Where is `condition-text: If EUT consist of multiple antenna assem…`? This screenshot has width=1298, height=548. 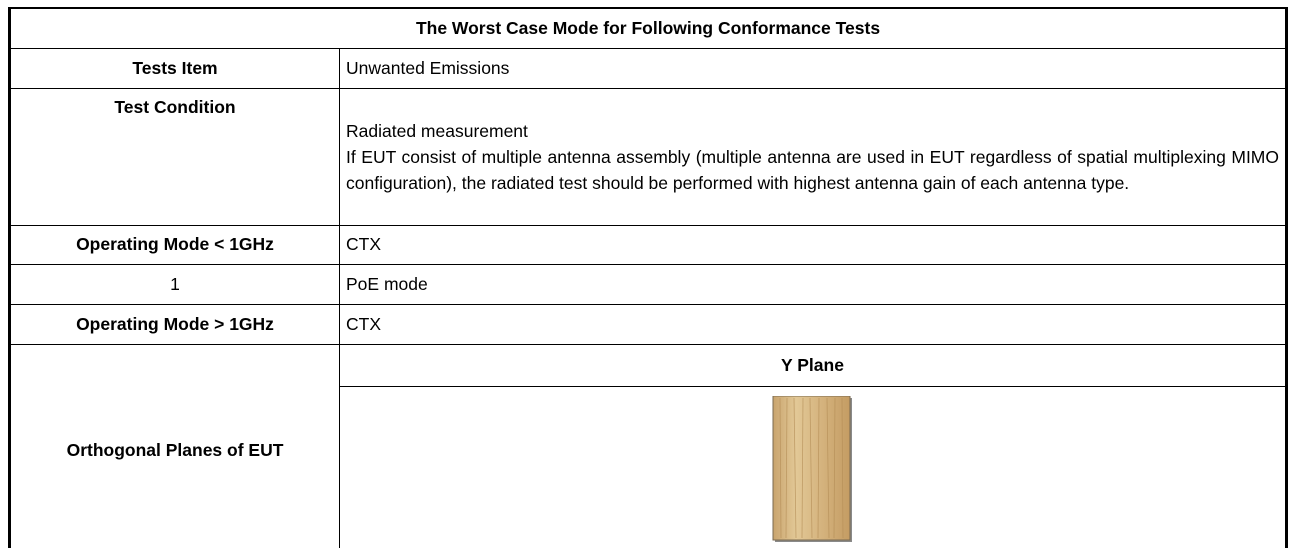
condition-text: If EUT consist of multiple antenna assem… is located at coordinates (812, 169).